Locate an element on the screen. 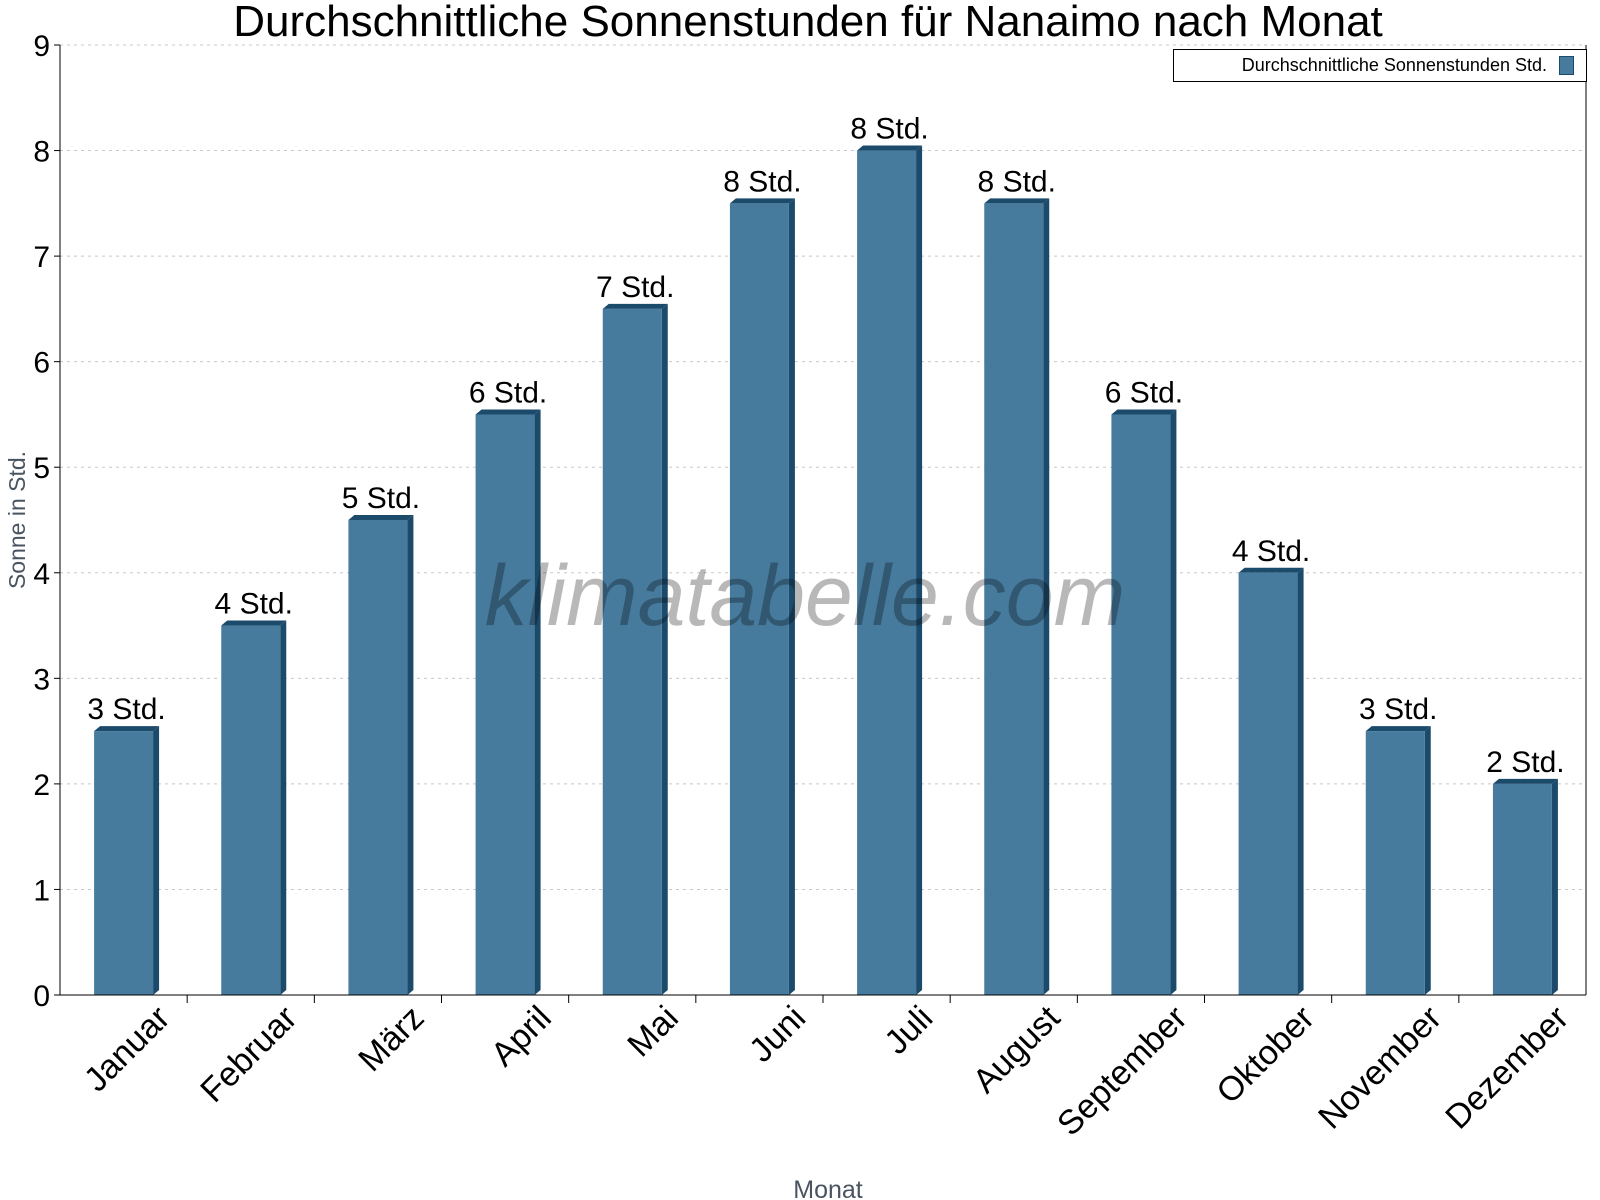 This screenshot has width=1600, height=1200. watermark: klimatabelle.com is located at coordinates (805, 596).